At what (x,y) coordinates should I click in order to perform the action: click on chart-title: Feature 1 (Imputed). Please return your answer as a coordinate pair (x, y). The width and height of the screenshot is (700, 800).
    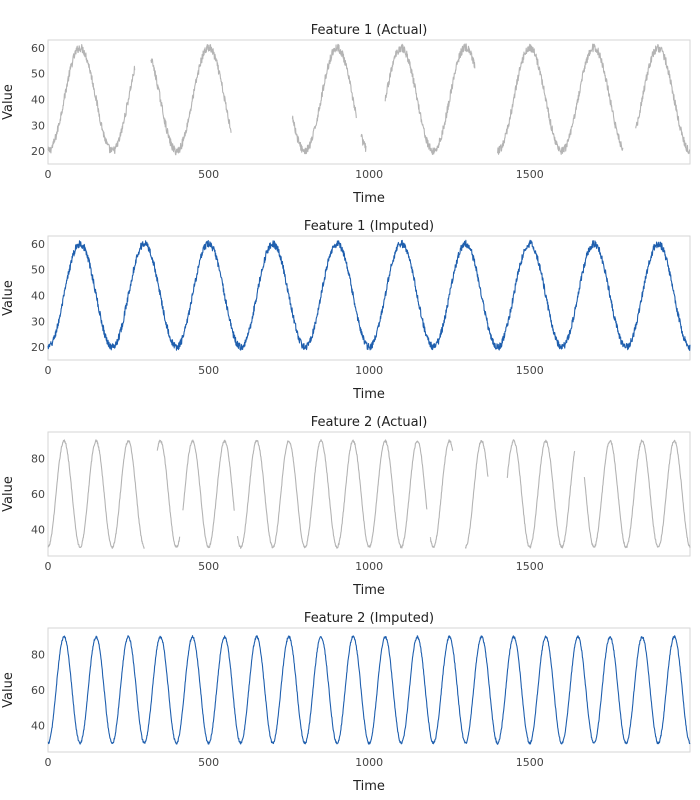
    Looking at the image, I should click on (369, 226).